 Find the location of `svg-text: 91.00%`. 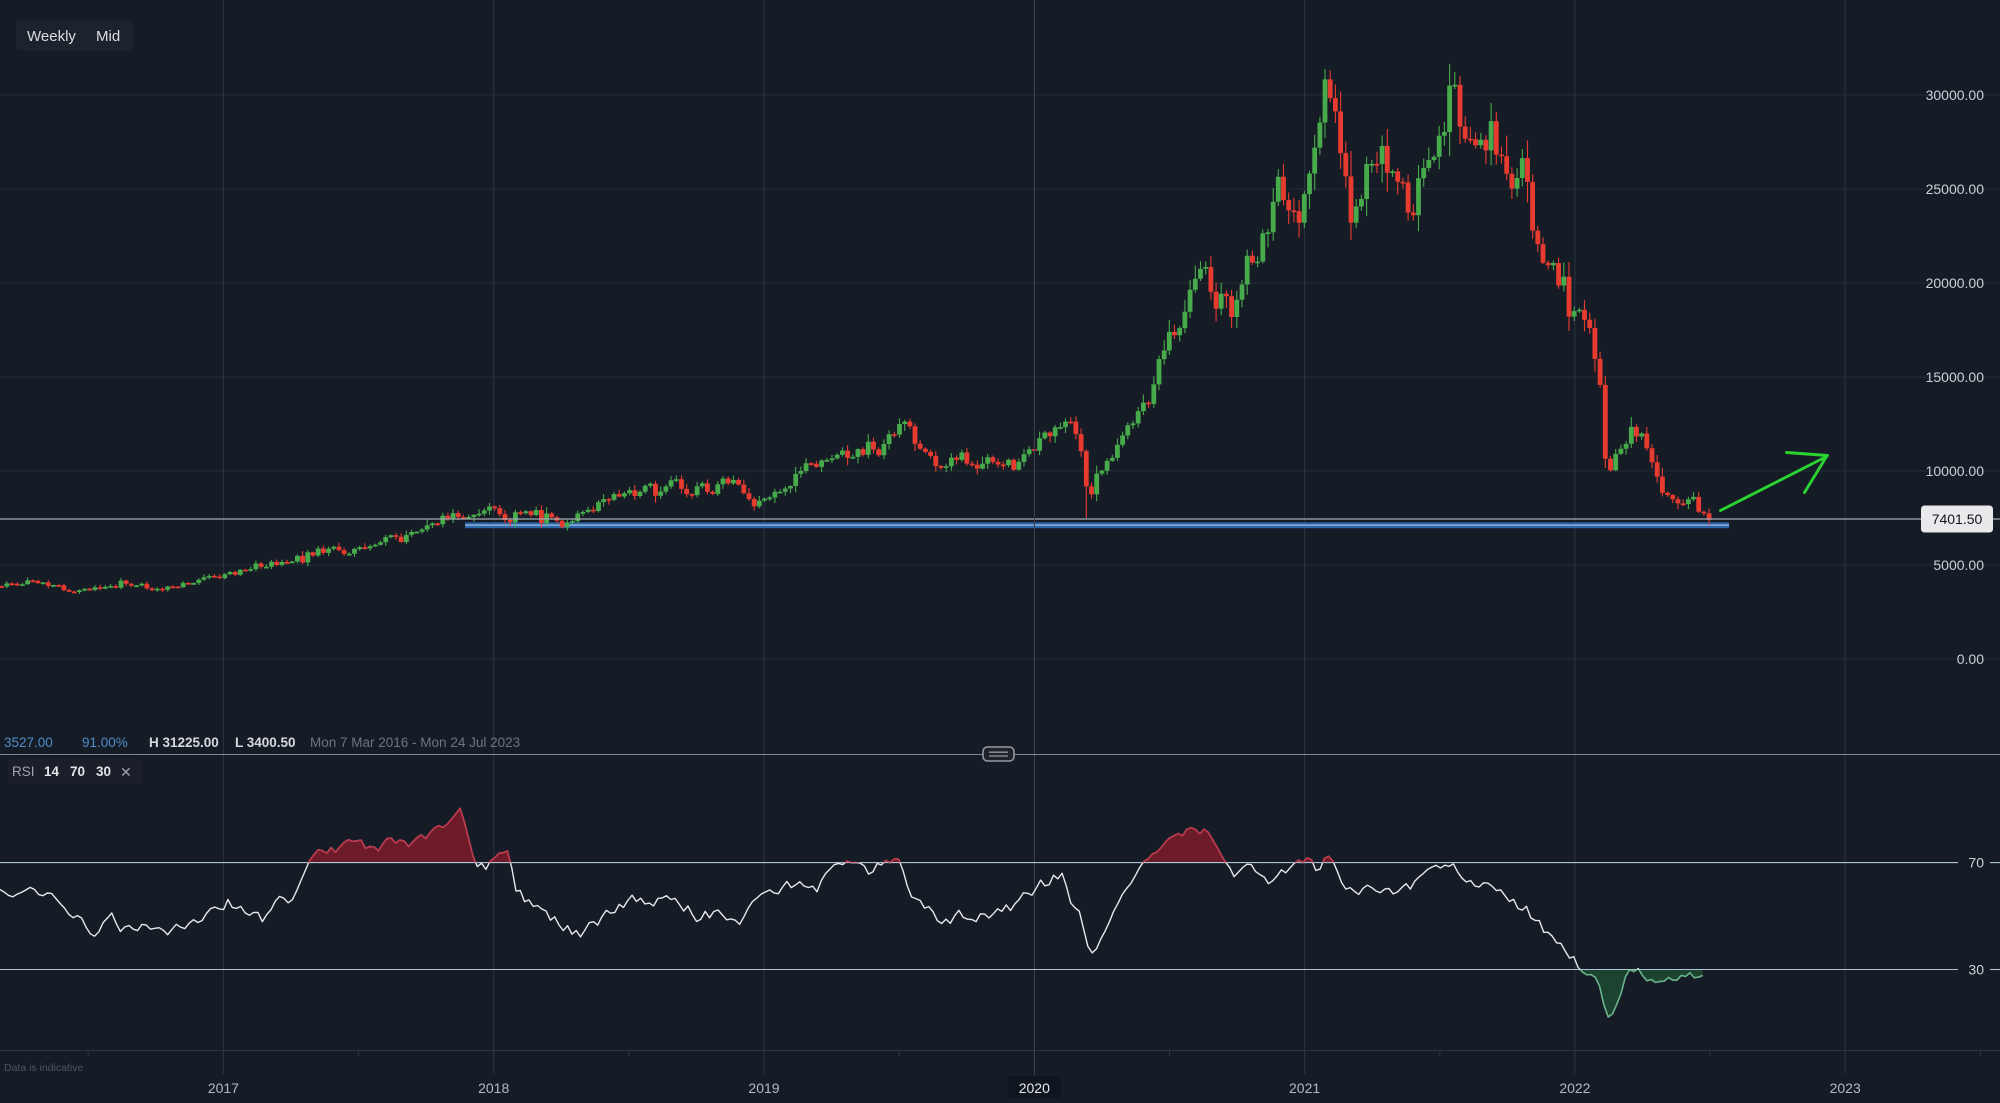

svg-text: 91.00% is located at coordinates (105, 742).